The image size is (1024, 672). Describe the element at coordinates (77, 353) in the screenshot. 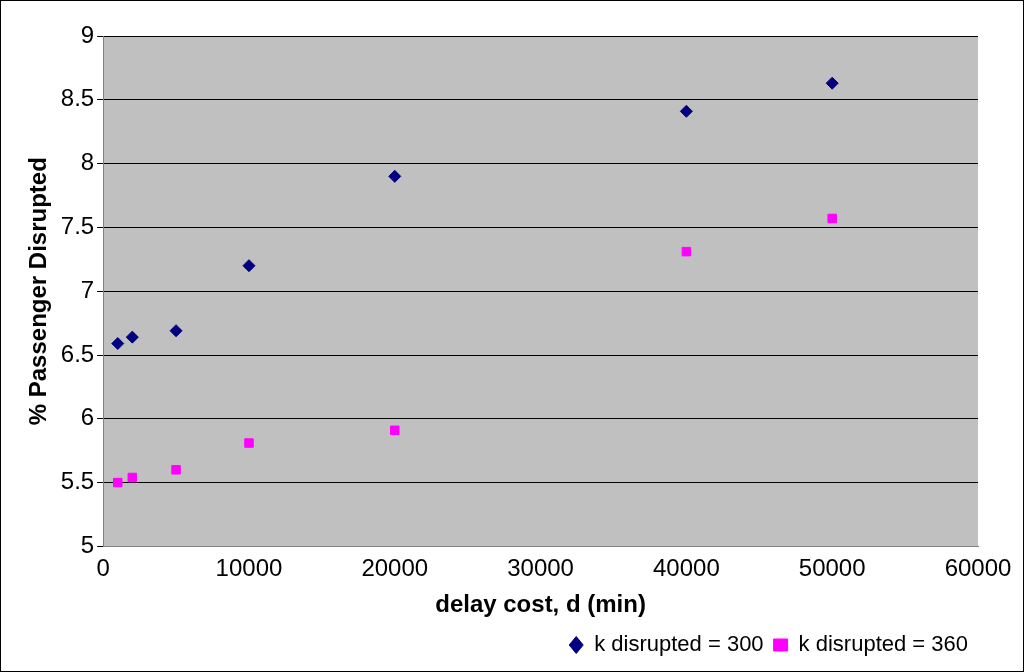

I see `y-tick-label: 6.5` at that location.